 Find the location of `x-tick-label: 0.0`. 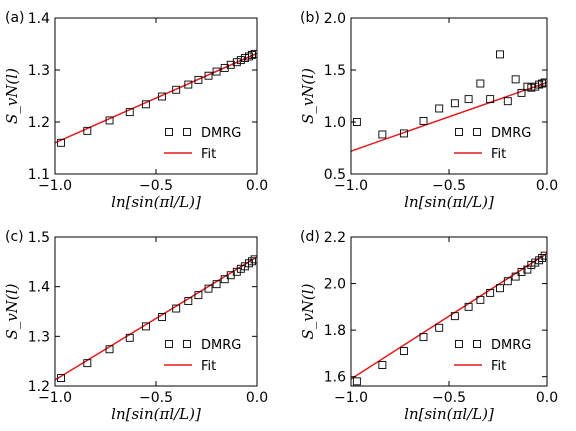

x-tick-label: 0.0 is located at coordinates (547, 398).